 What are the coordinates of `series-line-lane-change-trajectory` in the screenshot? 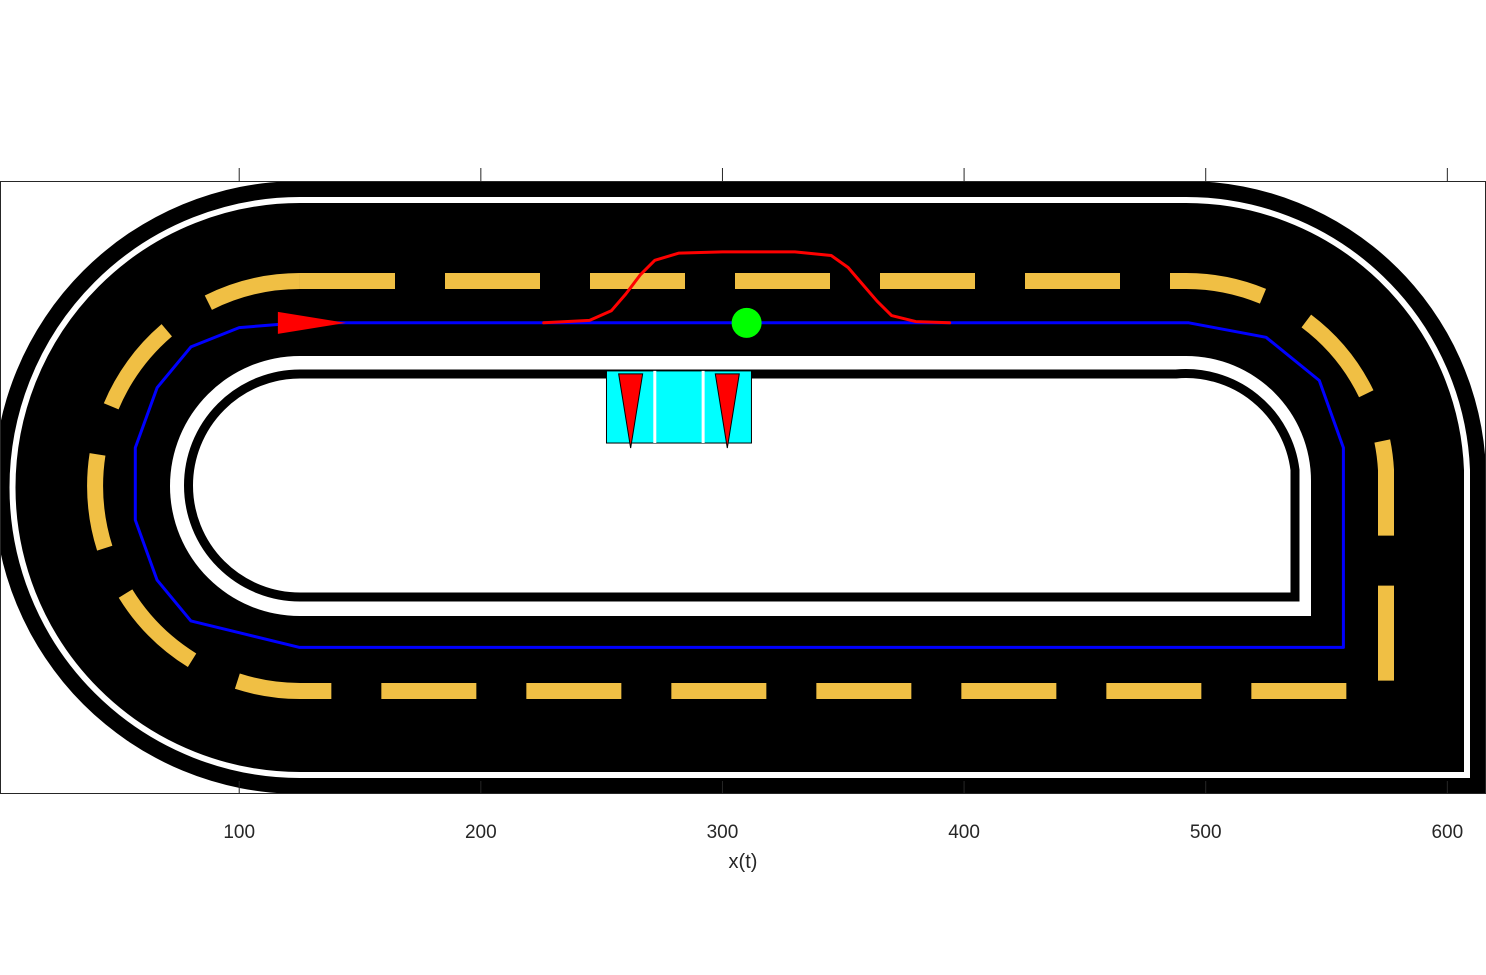 It's located at (747, 287).